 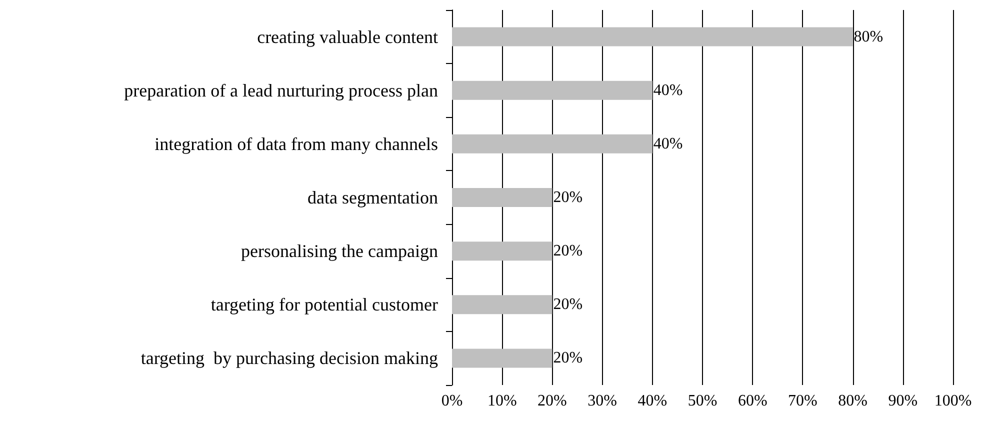 What do you see at coordinates (953, 401) in the screenshot?
I see `x-tick-label: 100%` at bounding box center [953, 401].